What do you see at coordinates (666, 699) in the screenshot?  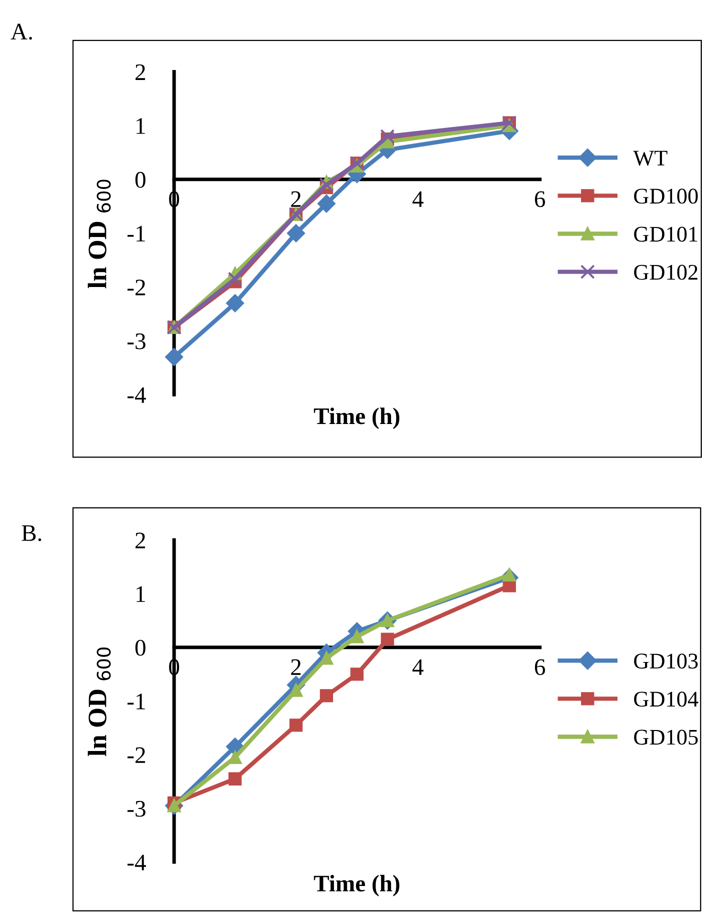 I see `legend-label: GD104` at bounding box center [666, 699].